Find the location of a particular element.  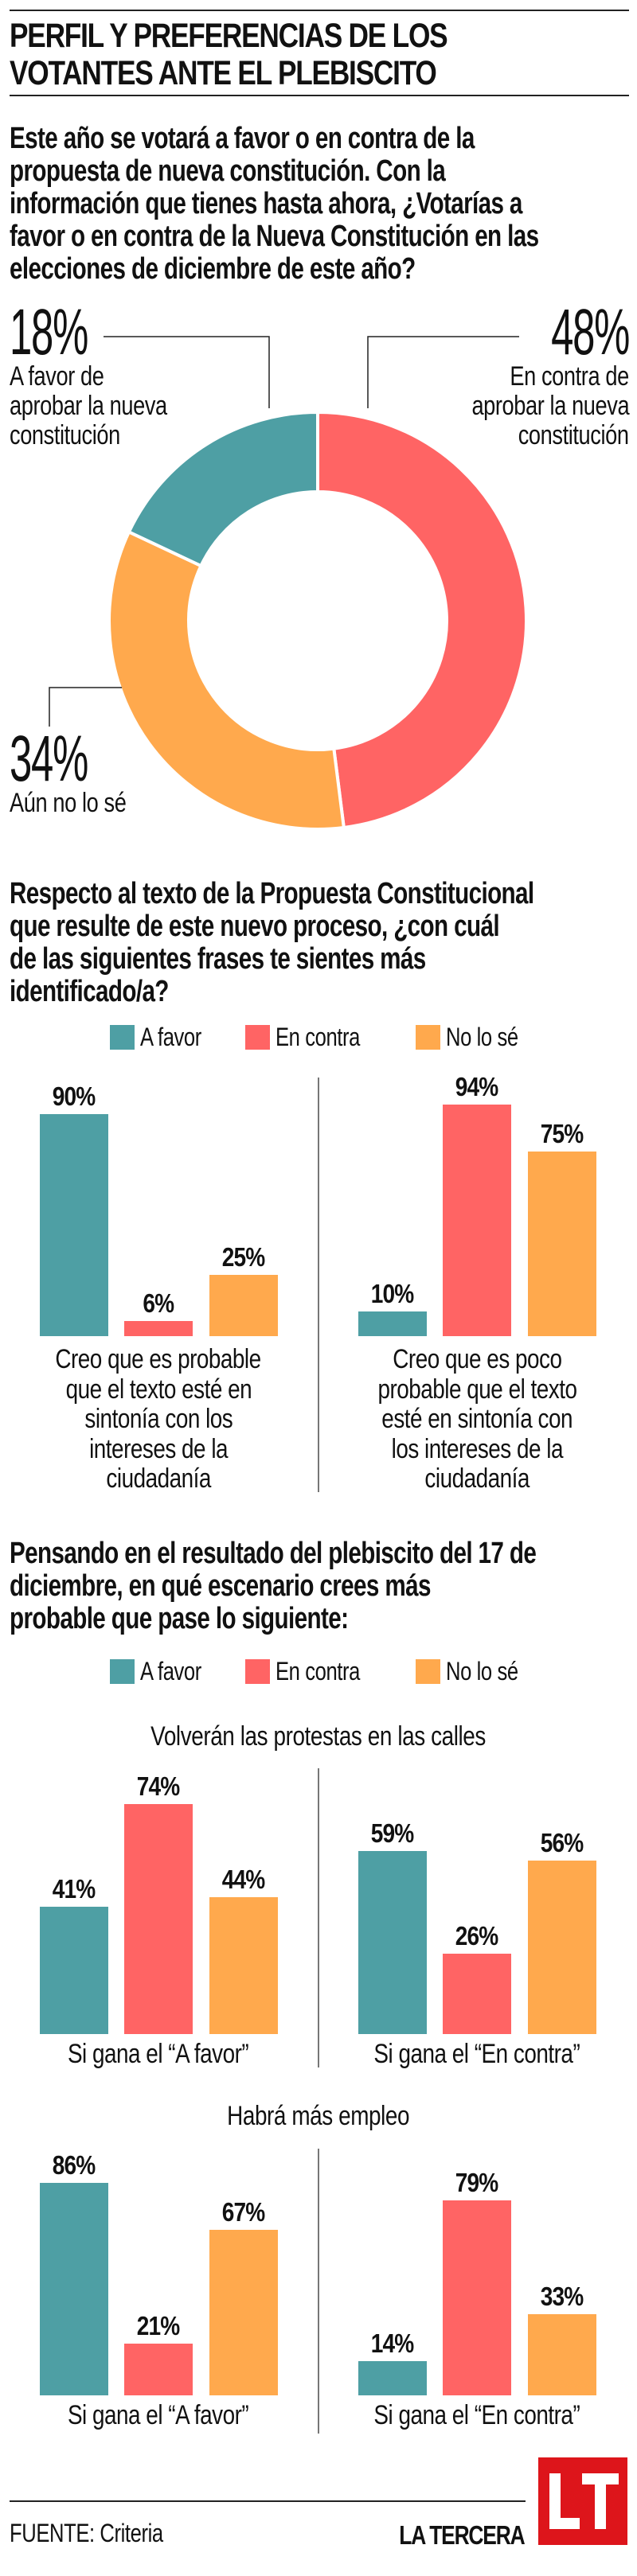

bar-value-text: 25% is located at coordinates (244, 1256).